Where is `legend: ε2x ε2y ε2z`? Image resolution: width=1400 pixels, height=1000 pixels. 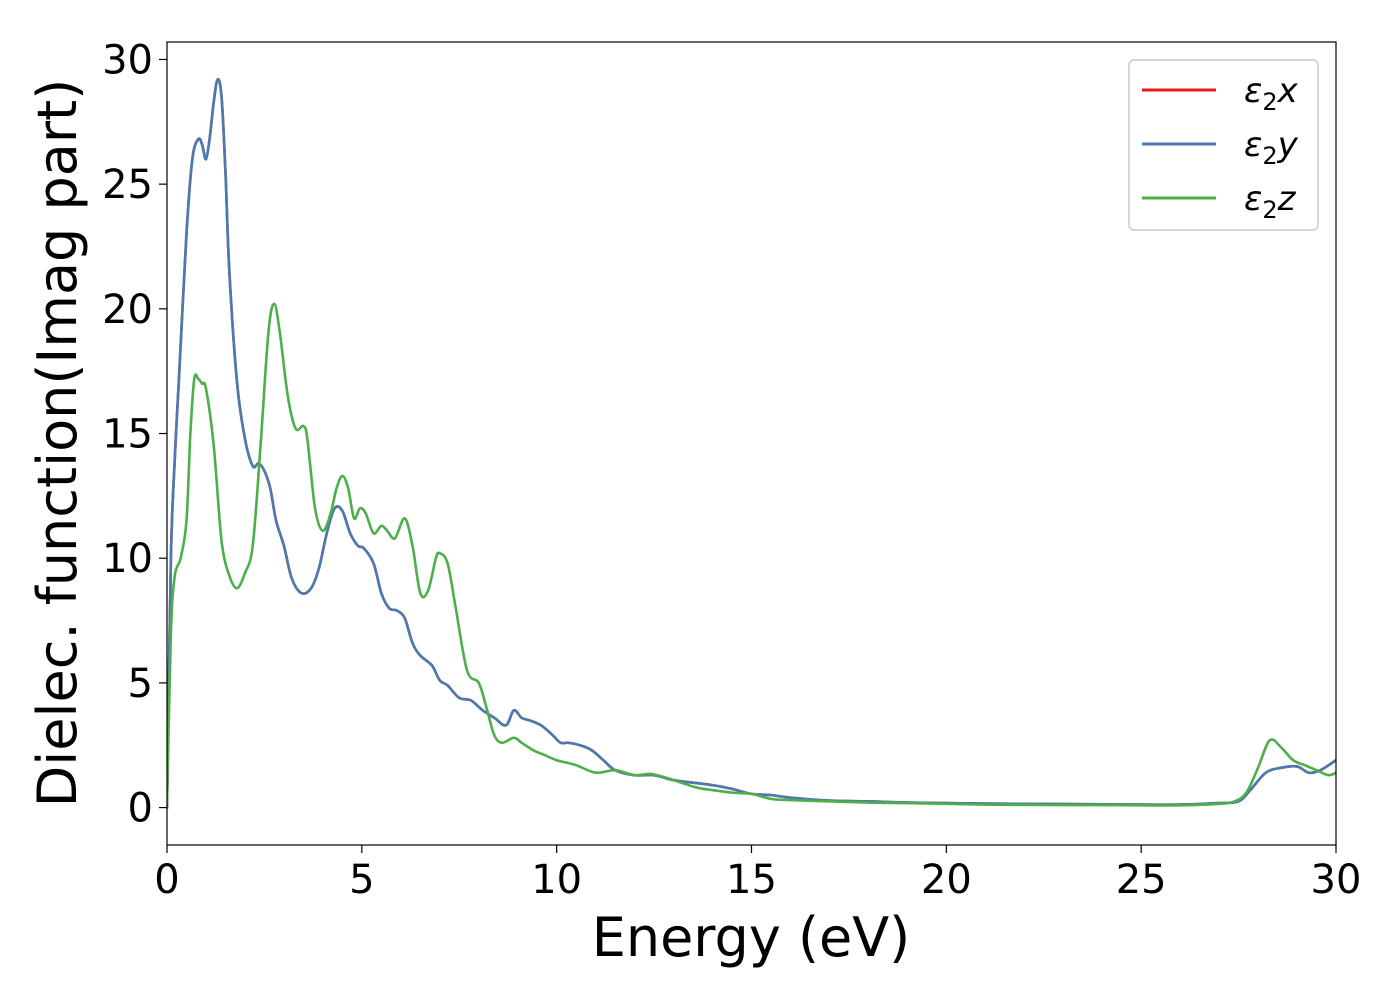
legend: ε2x ε2y ε2z is located at coordinates (1223, 145).